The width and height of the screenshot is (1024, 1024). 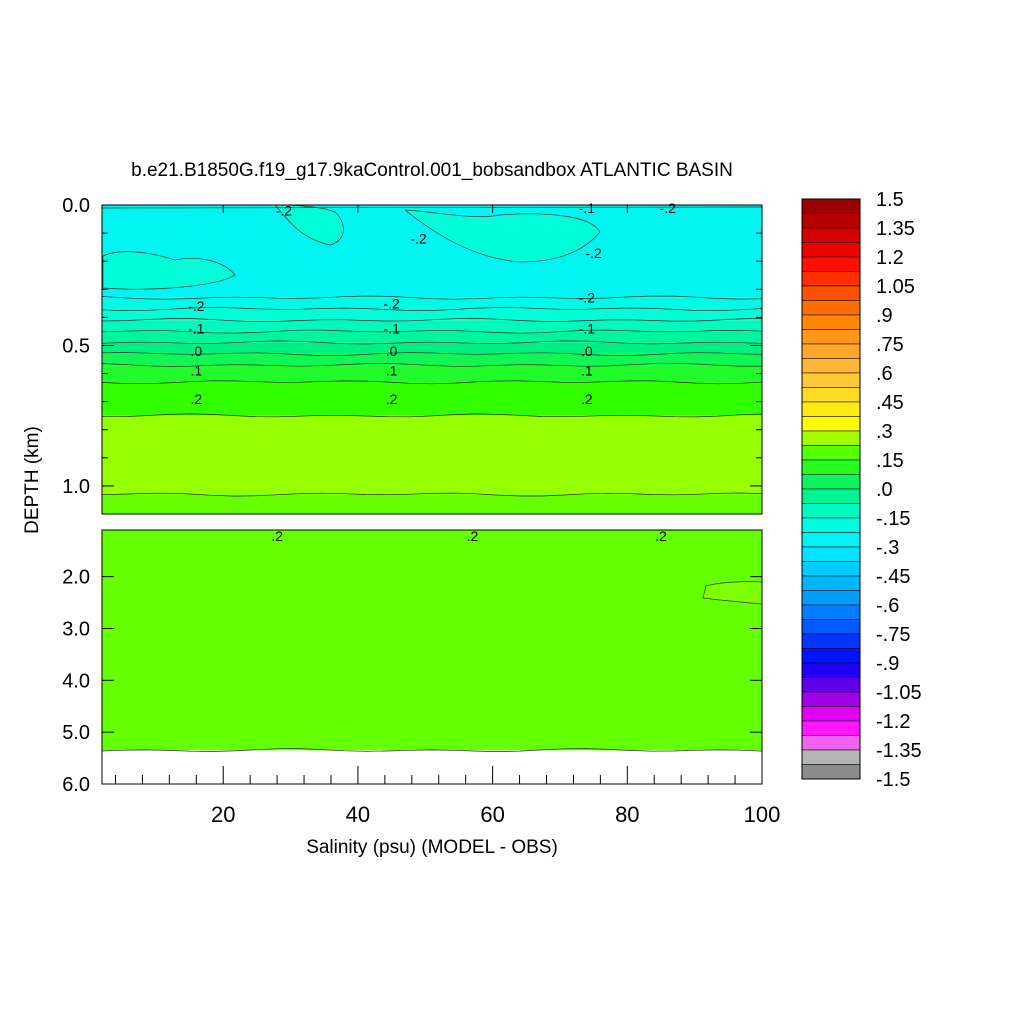 What do you see at coordinates (884, 374) in the screenshot?
I see `colorbar-label: .6` at bounding box center [884, 374].